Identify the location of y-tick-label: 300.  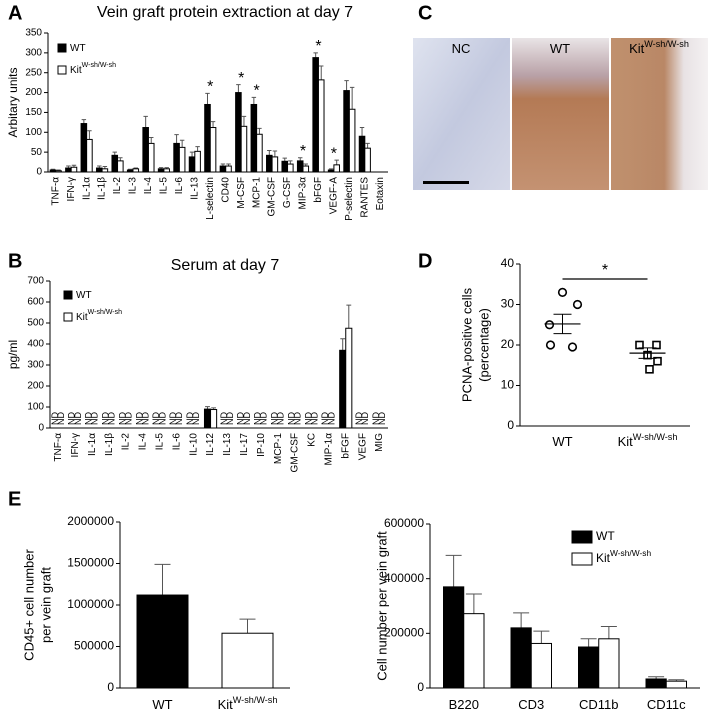
(35, 365).